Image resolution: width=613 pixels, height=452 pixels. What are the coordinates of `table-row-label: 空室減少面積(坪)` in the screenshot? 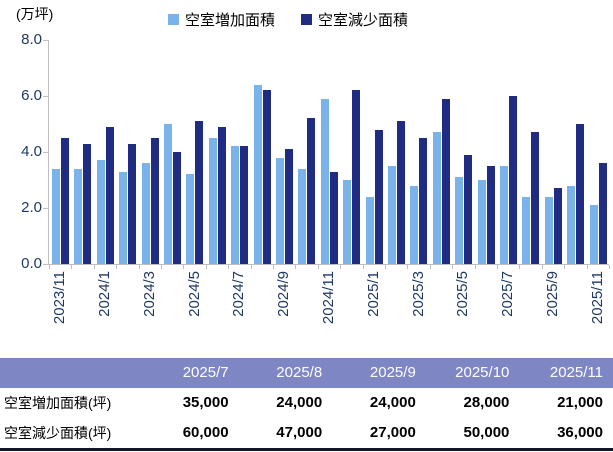 It's located at (58, 433).